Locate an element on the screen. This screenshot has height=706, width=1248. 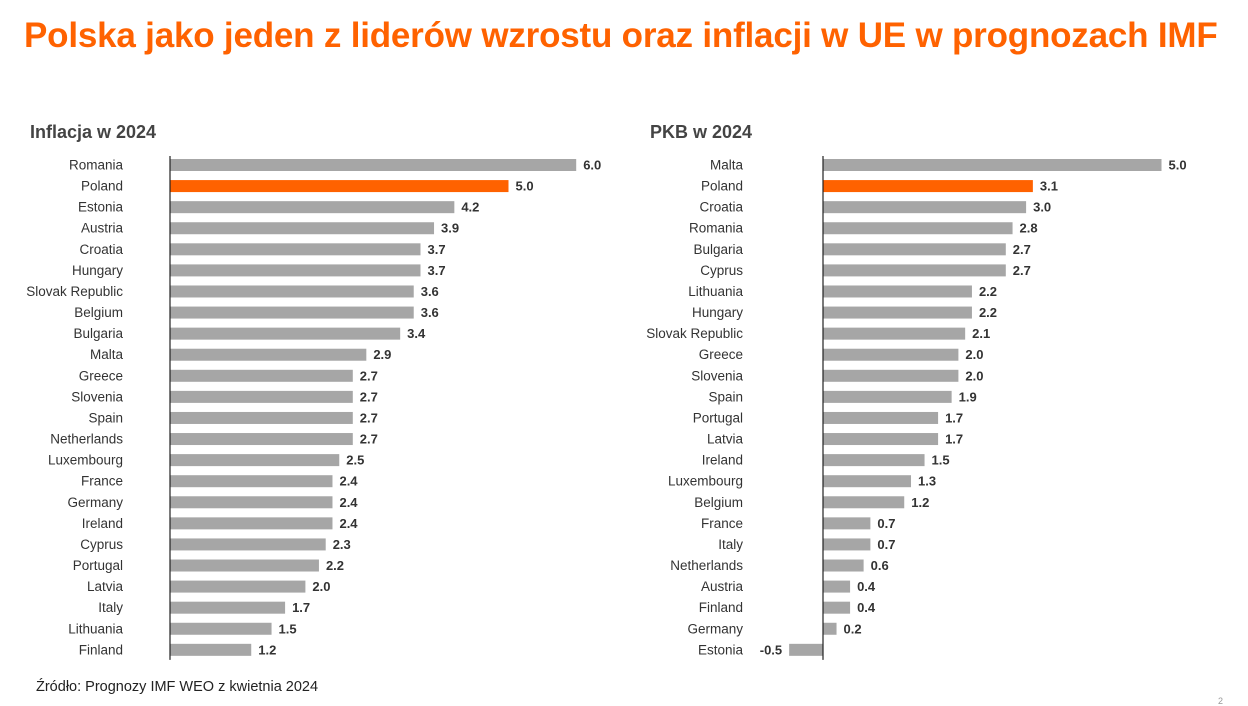
value-label: 1.5 is located at coordinates (941, 460).